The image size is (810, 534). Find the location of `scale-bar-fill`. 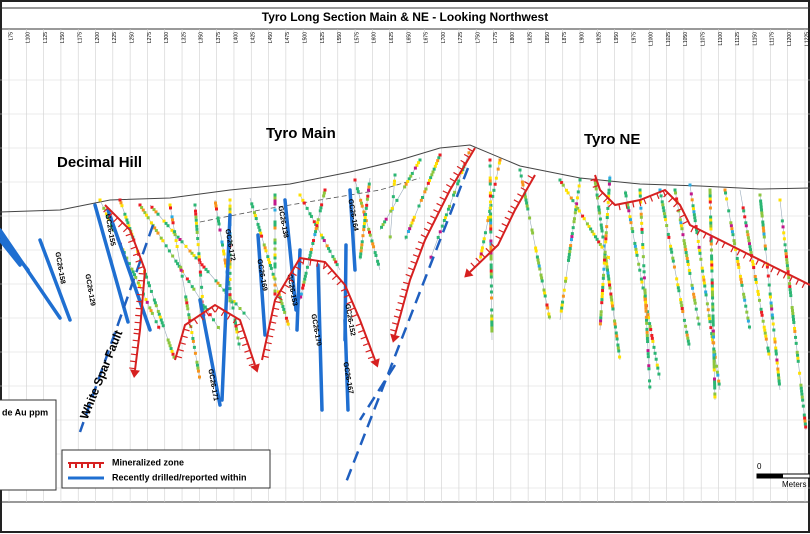

scale-bar-fill is located at coordinates (770, 476).